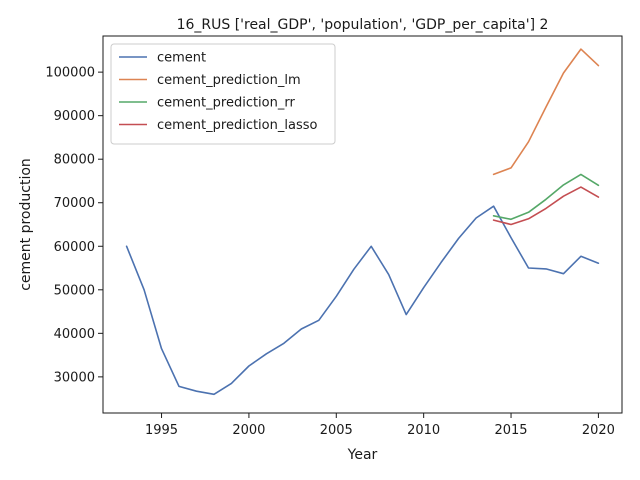 The width and height of the screenshot is (640, 480). I want to click on x-tick-label: 2000, so click(248, 430).